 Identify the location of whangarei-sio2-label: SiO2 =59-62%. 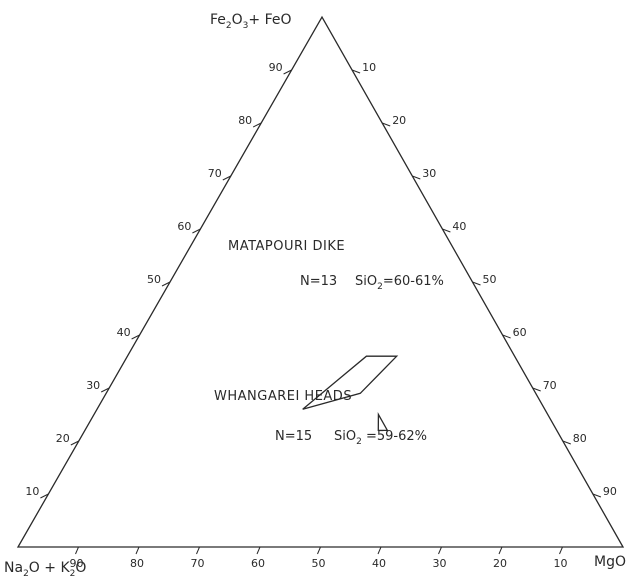
(380, 438).